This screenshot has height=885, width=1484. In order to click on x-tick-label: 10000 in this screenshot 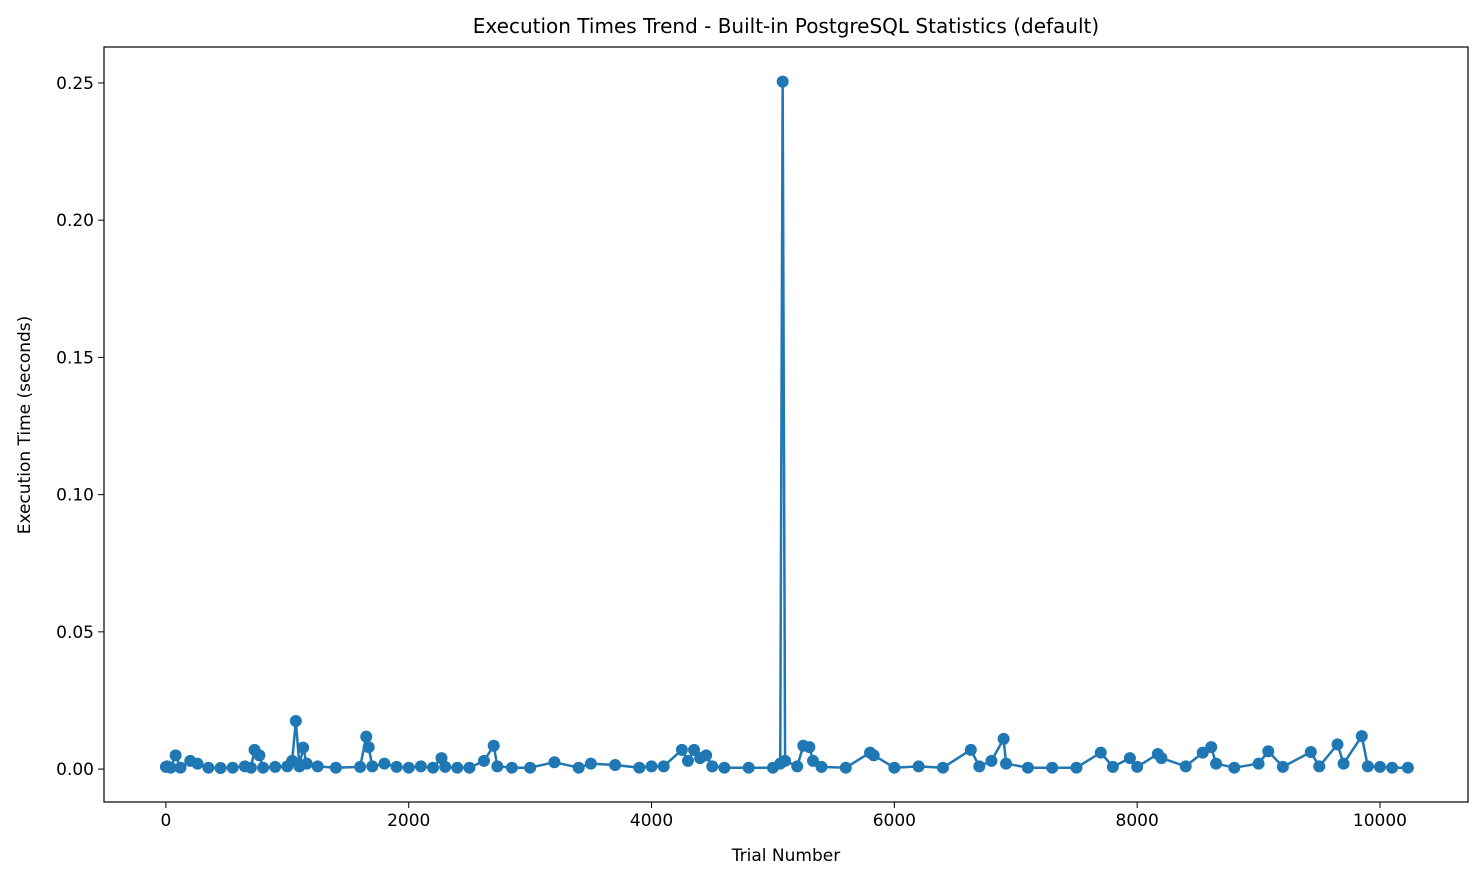, I will do `click(1380, 821)`.